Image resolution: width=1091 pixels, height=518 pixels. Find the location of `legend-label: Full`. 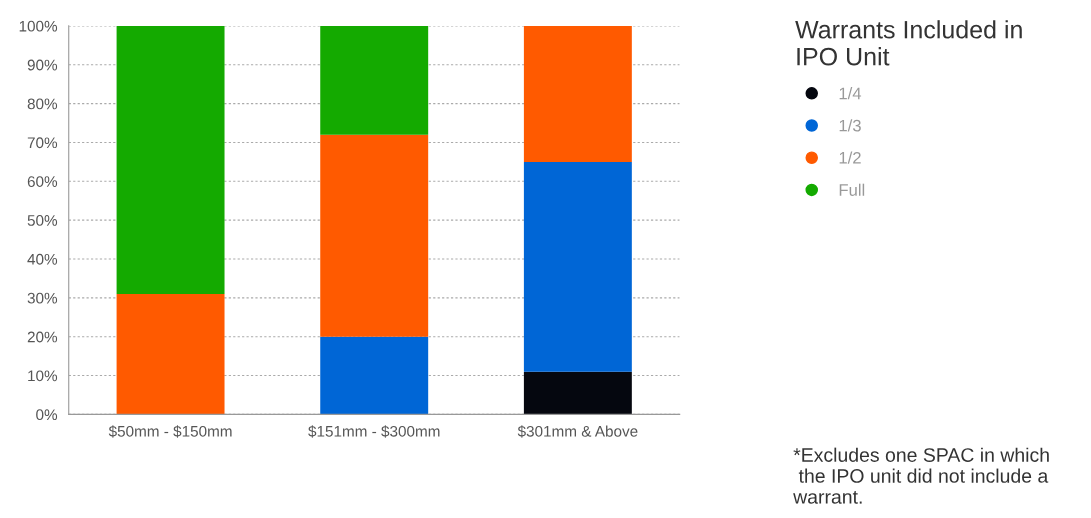

legend-label: Full is located at coordinates (852, 189).